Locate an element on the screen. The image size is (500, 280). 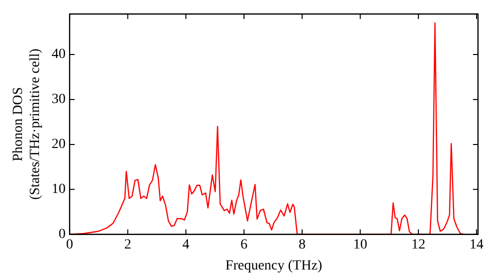
x-tick-label: 12 is located at coordinates (418, 244).